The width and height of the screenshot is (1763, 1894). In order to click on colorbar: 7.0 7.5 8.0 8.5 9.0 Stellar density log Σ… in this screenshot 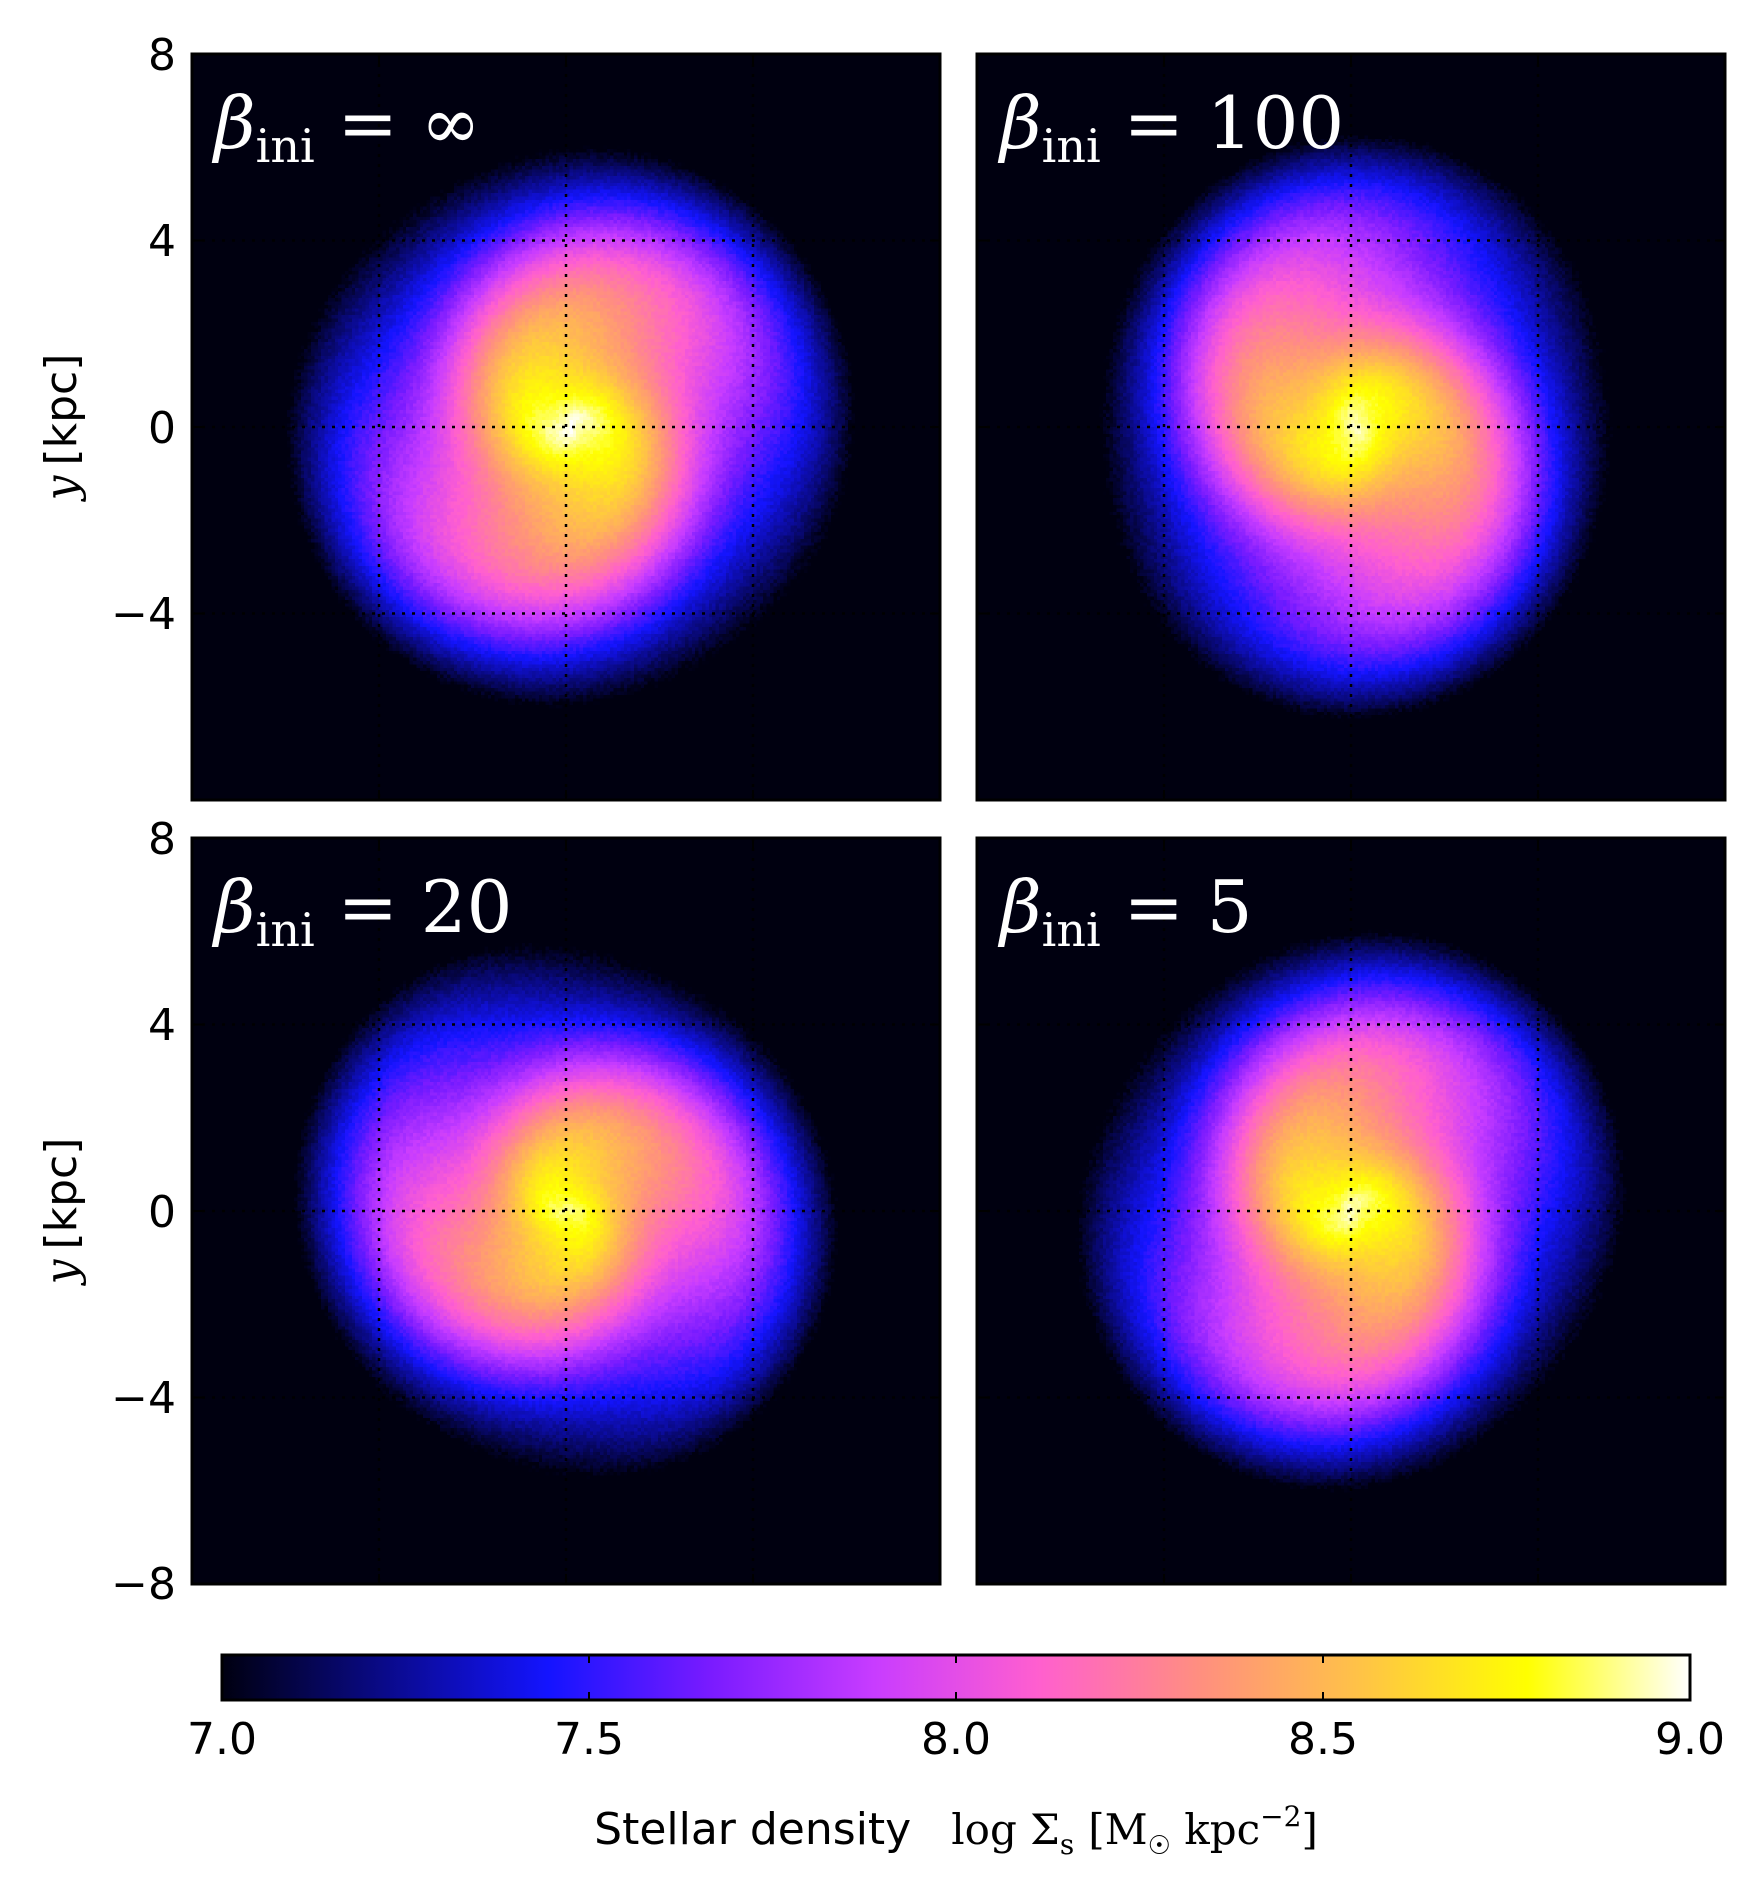, I will do `click(956, 1757)`.